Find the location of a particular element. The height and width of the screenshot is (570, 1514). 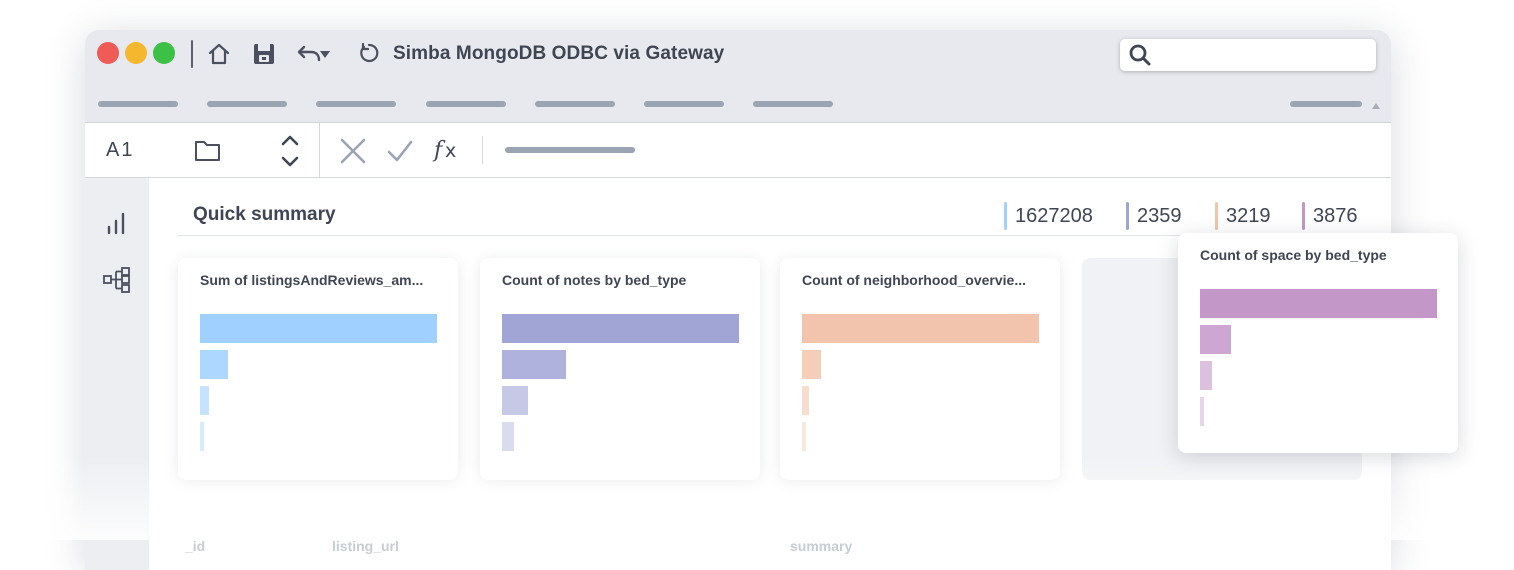

dropdown-caret-icon is located at coordinates (325, 54).